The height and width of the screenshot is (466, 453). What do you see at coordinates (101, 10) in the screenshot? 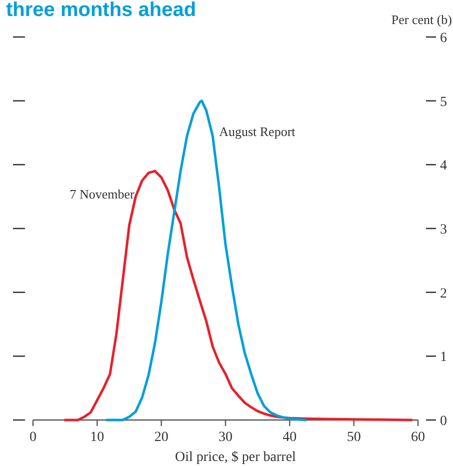
I see `chart-title: three months ahead` at bounding box center [101, 10].